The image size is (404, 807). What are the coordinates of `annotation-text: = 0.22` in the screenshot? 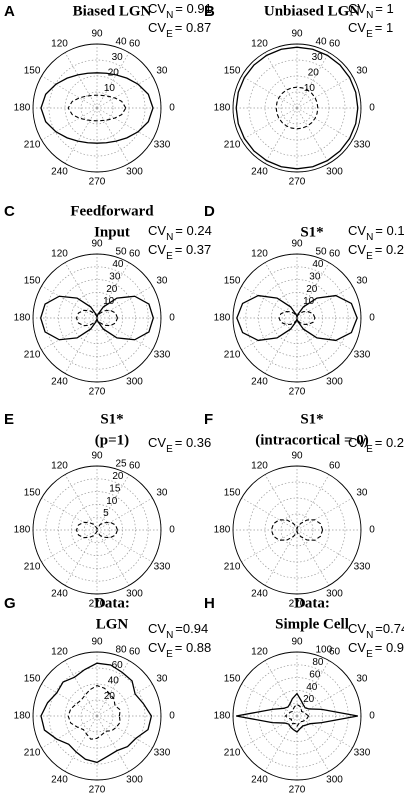 It's located at (389, 442).